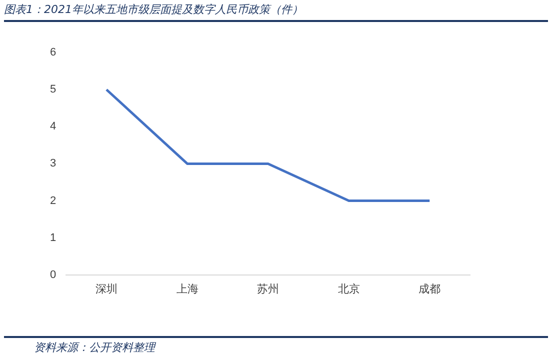  I want to click on y-tick-label: 4, so click(53, 126).